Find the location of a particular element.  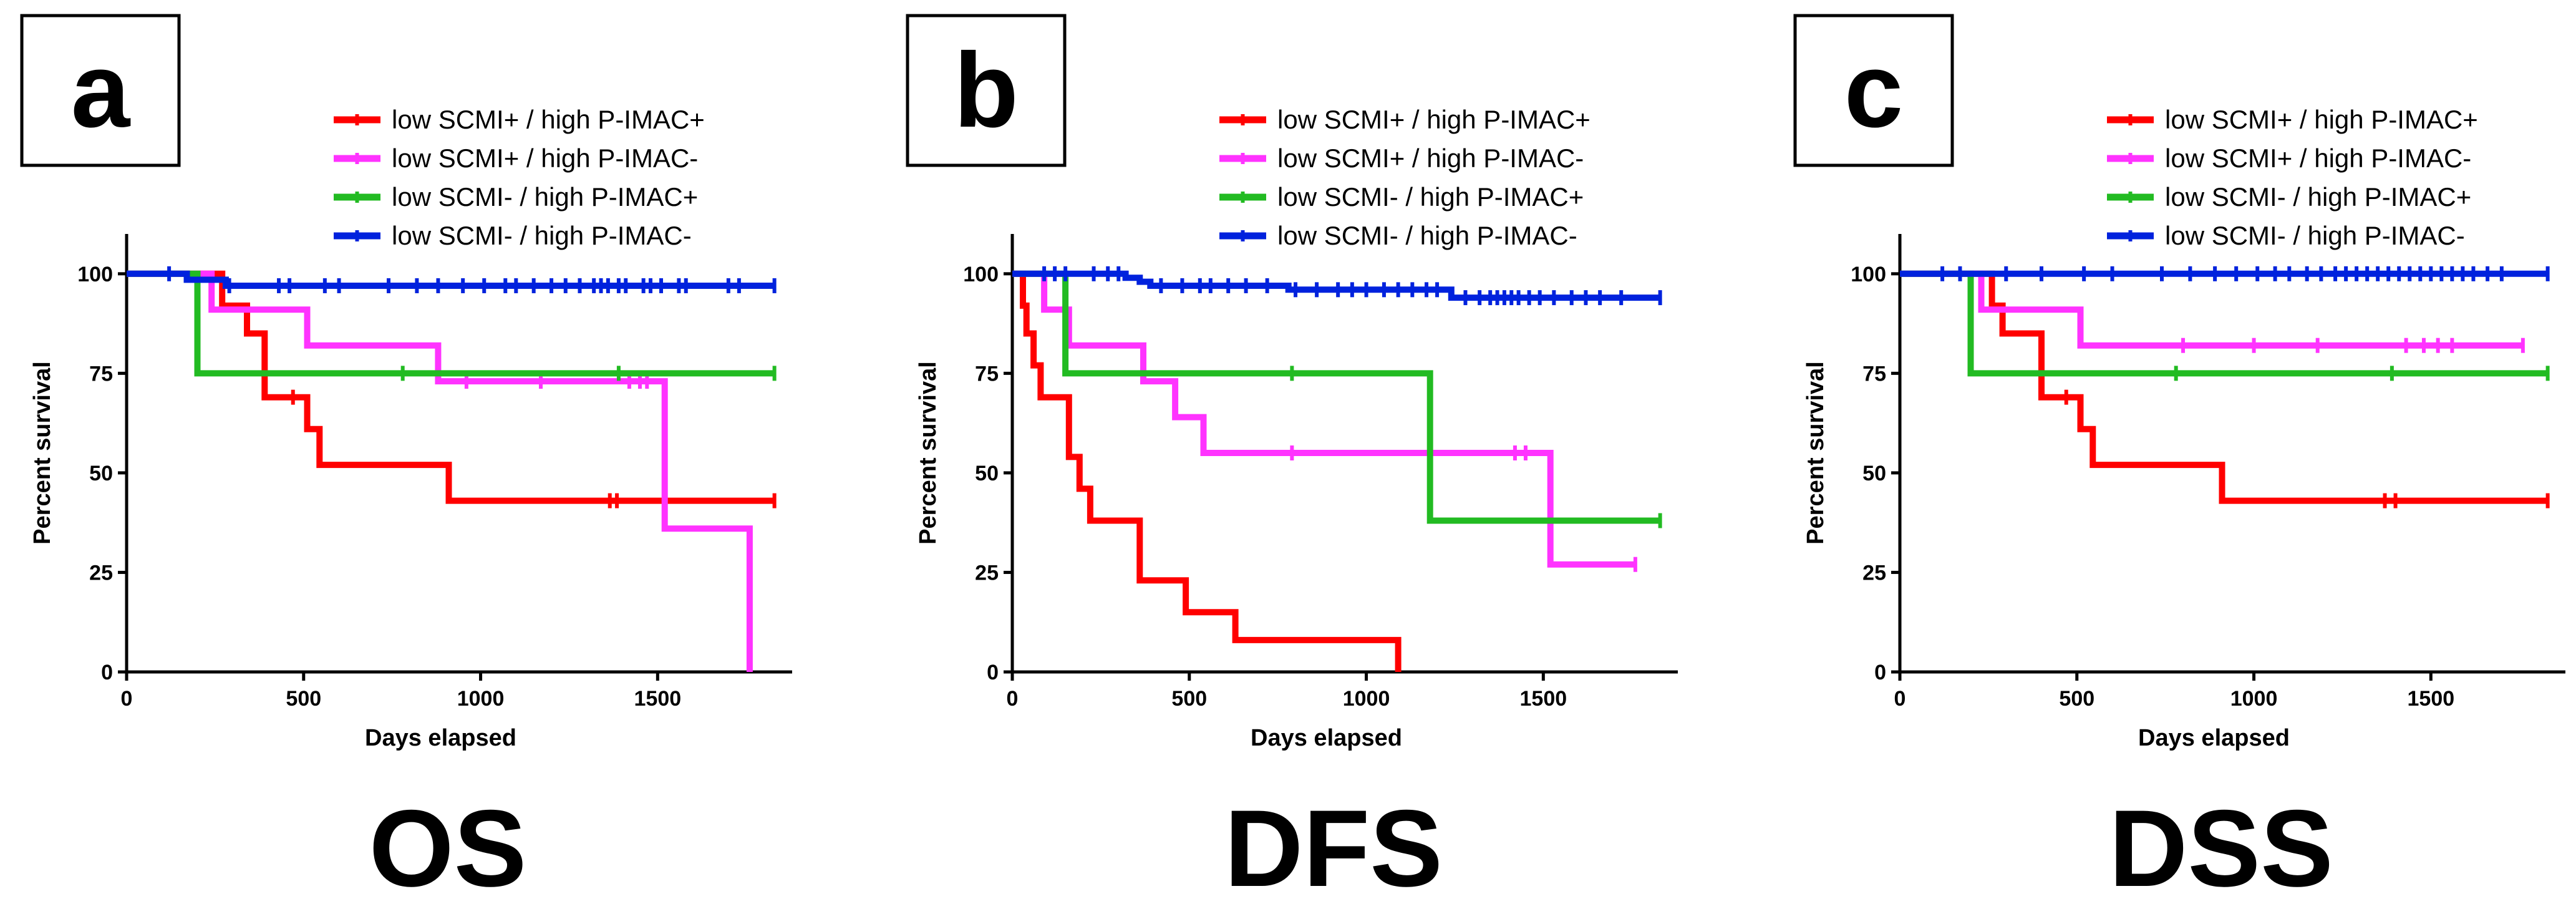

panel-letter: b is located at coordinates (986, 90).